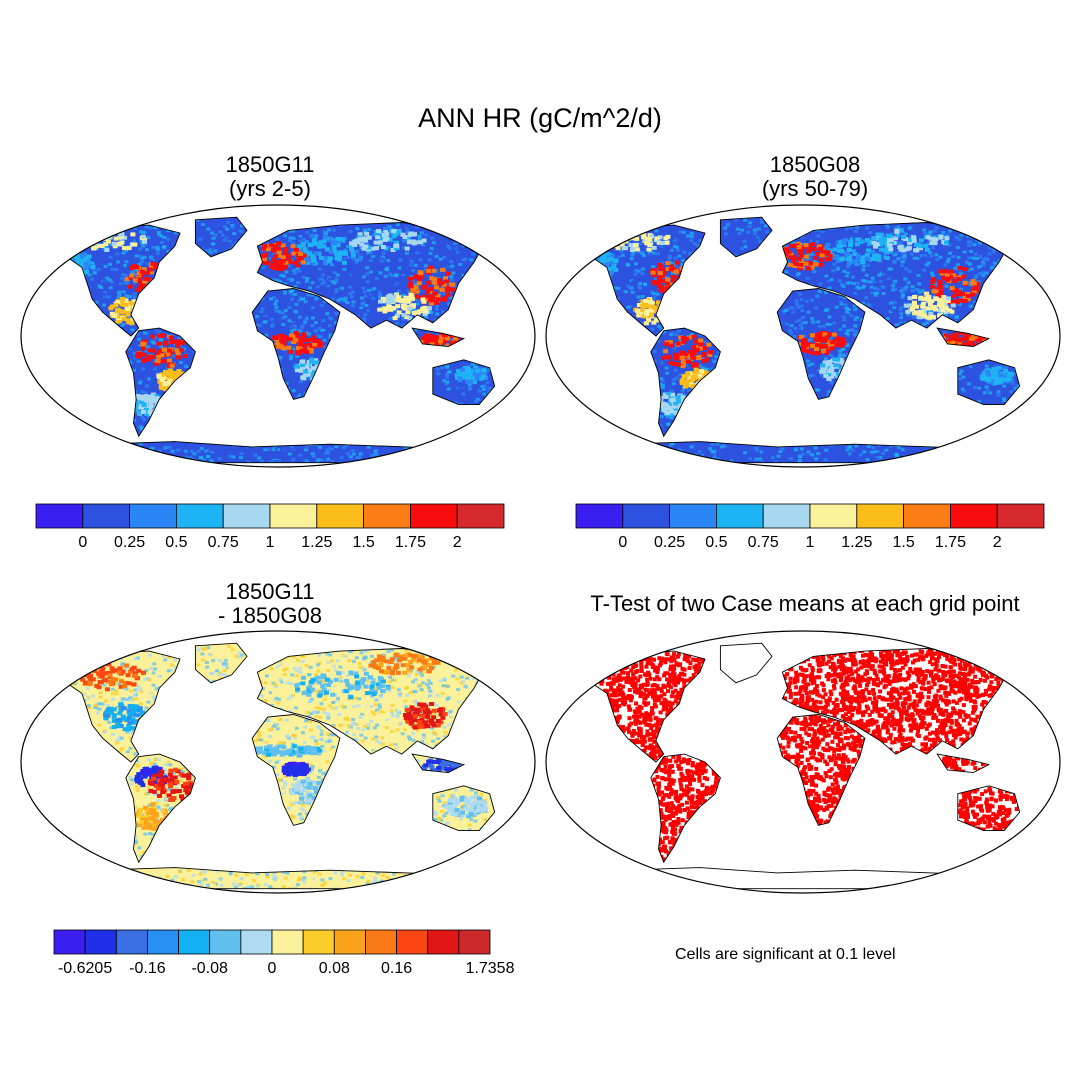 This screenshot has width=1080, height=1080. I want to click on p1-colorbar-svg: 0 0.25 0.5 0.75 1 1.25 1.5 1.75 2, so click(270, 527).